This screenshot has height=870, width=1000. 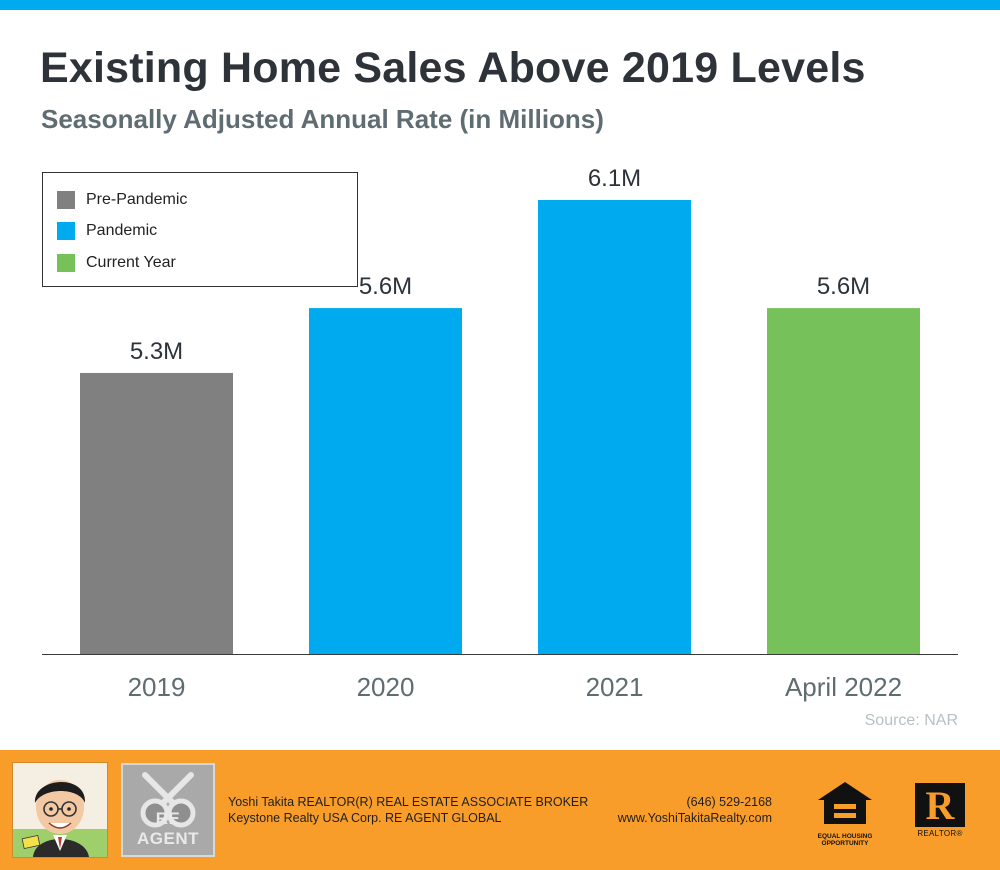 What do you see at coordinates (843, 481) in the screenshot?
I see `bar-april-2022` at bounding box center [843, 481].